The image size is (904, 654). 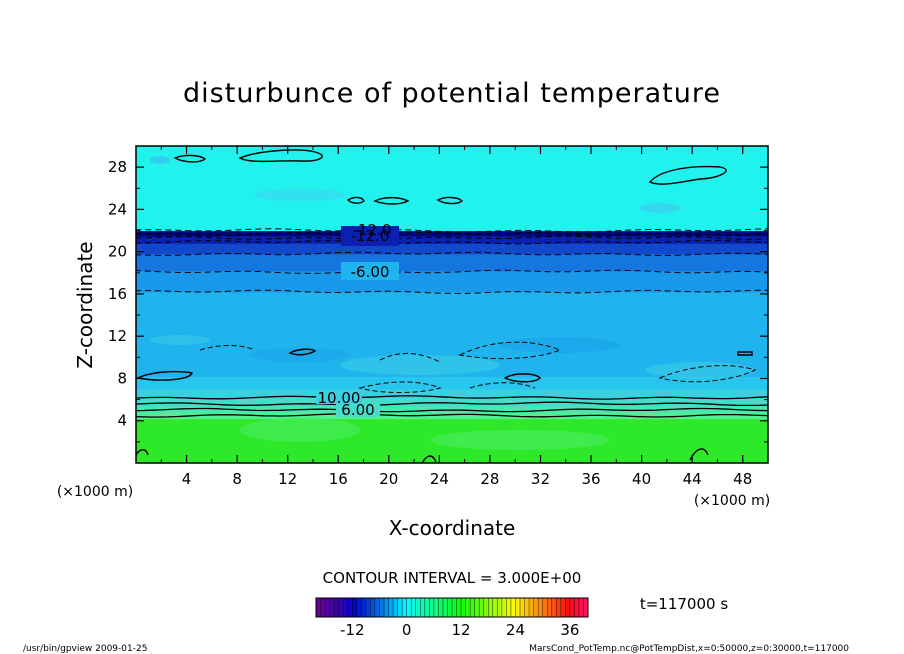 What do you see at coordinates (407, 630) in the screenshot?
I see `colorbar-tick-label: 0` at bounding box center [407, 630].